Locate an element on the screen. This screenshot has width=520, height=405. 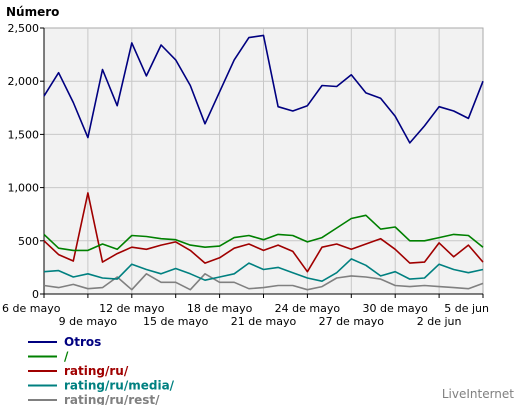
x-tick-label: 21 de mayo is located at coordinates (264, 321).